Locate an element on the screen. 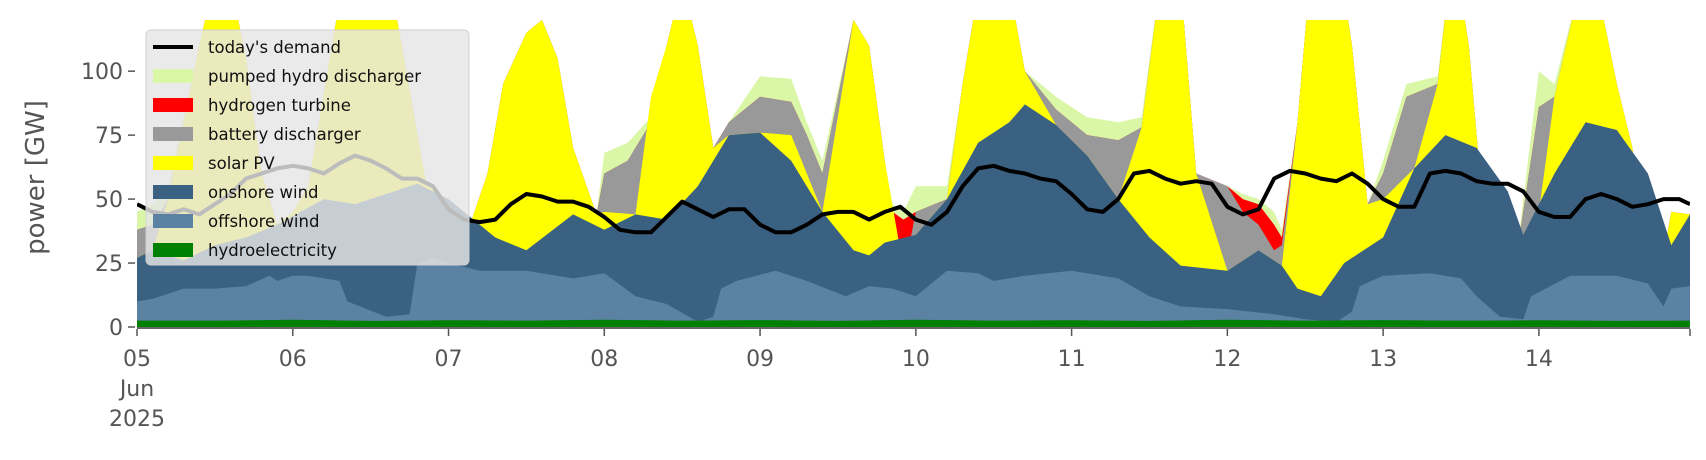 Image resolution: width=1706 pixels, height=460 pixels. x-tick-label: 08 is located at coordinates (604, 359).